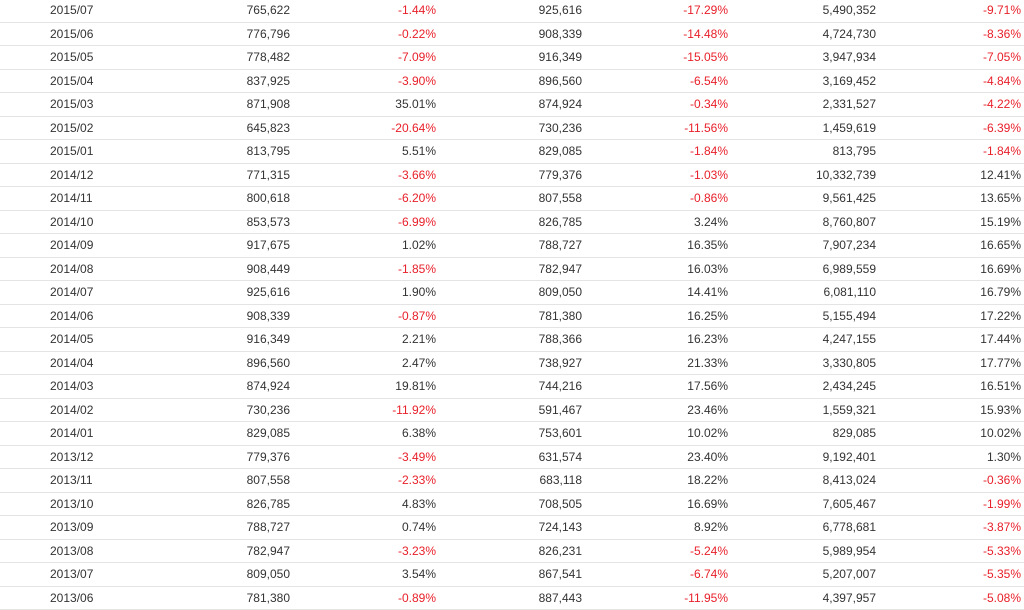 The height and width of the screenshot is (610, 1024). I want to click on value-3-cell: 7,907,234, so click(802, 245).